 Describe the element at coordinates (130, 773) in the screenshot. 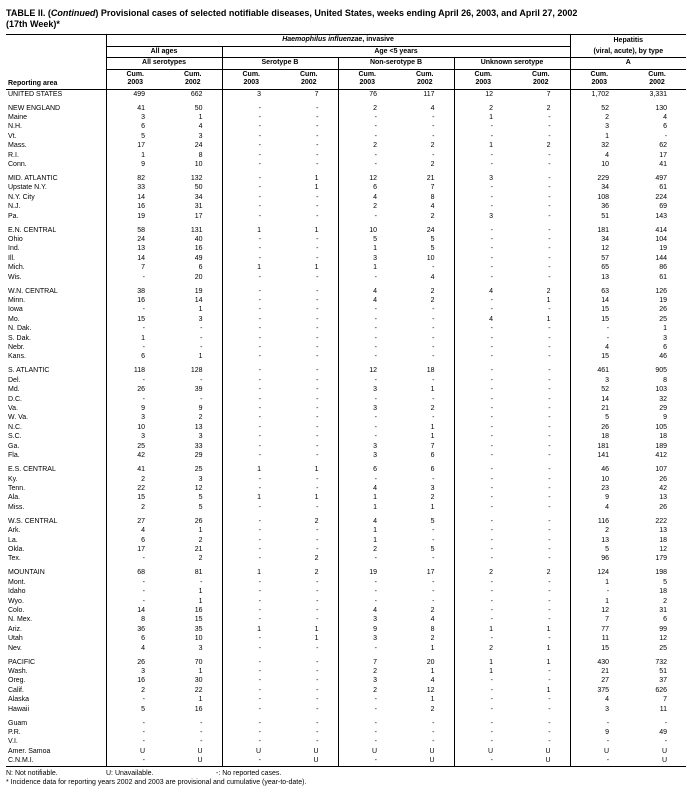

I see `footnote-unavailable: U: Unavailable.` at that location.